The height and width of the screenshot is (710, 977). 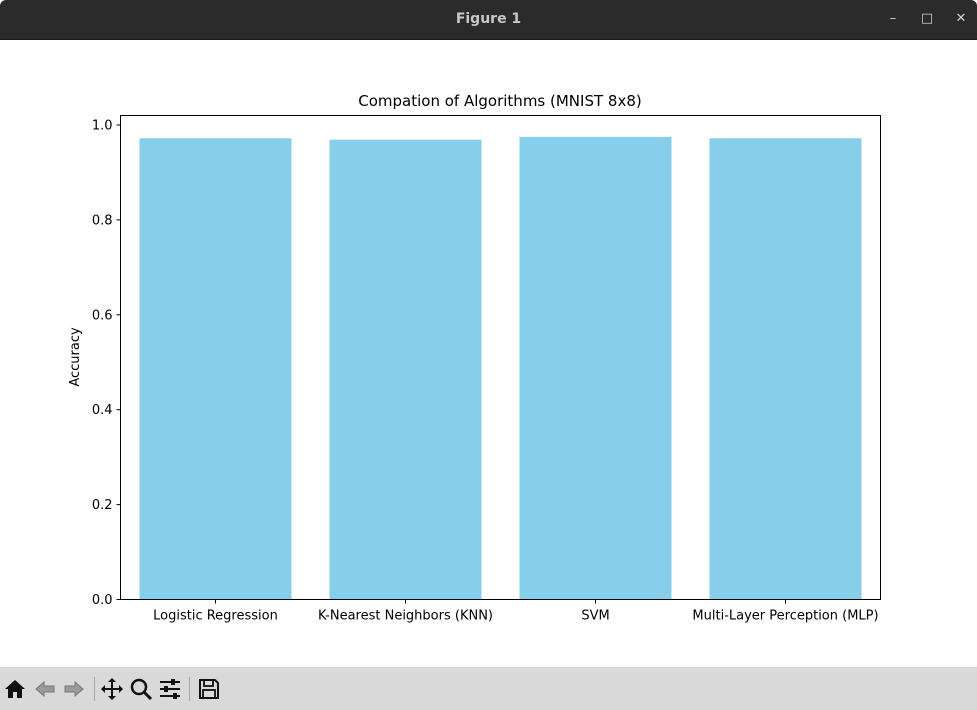 I want to click on y-tick-label: 0.0, so click(x=102, y=600).